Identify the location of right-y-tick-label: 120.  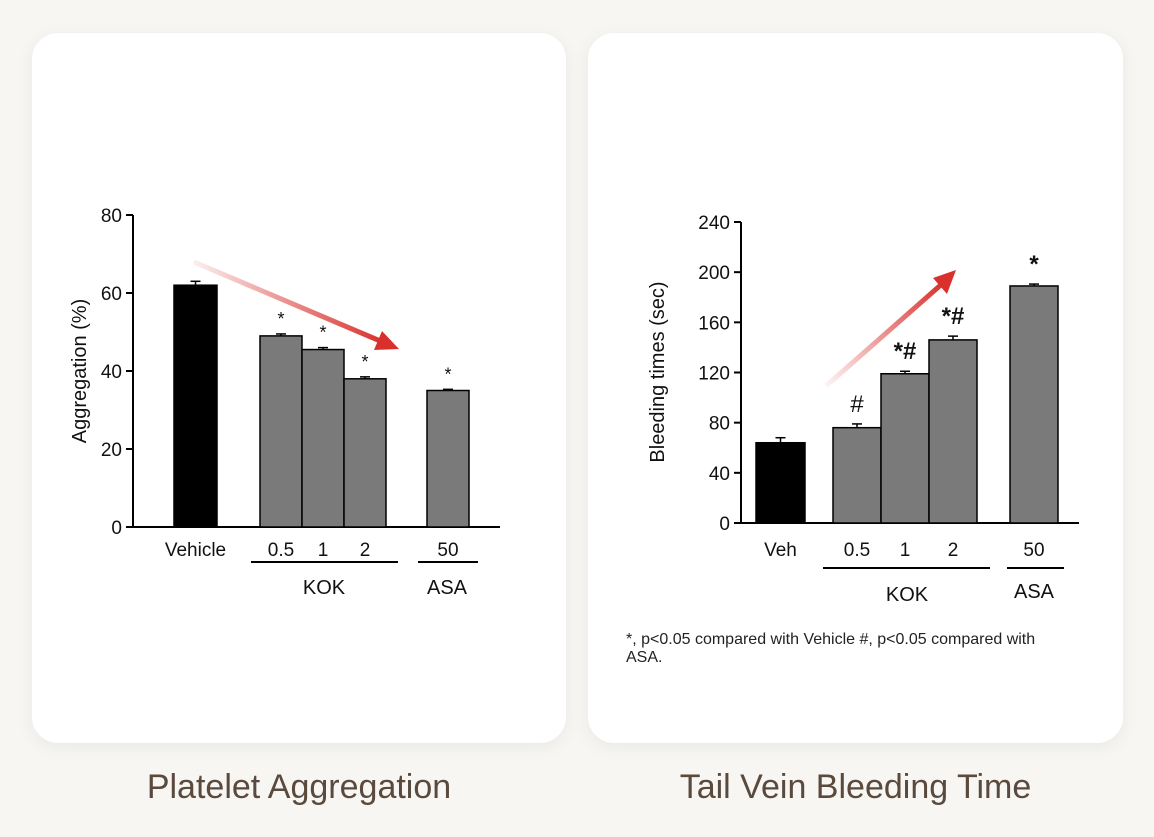
(714, 374).